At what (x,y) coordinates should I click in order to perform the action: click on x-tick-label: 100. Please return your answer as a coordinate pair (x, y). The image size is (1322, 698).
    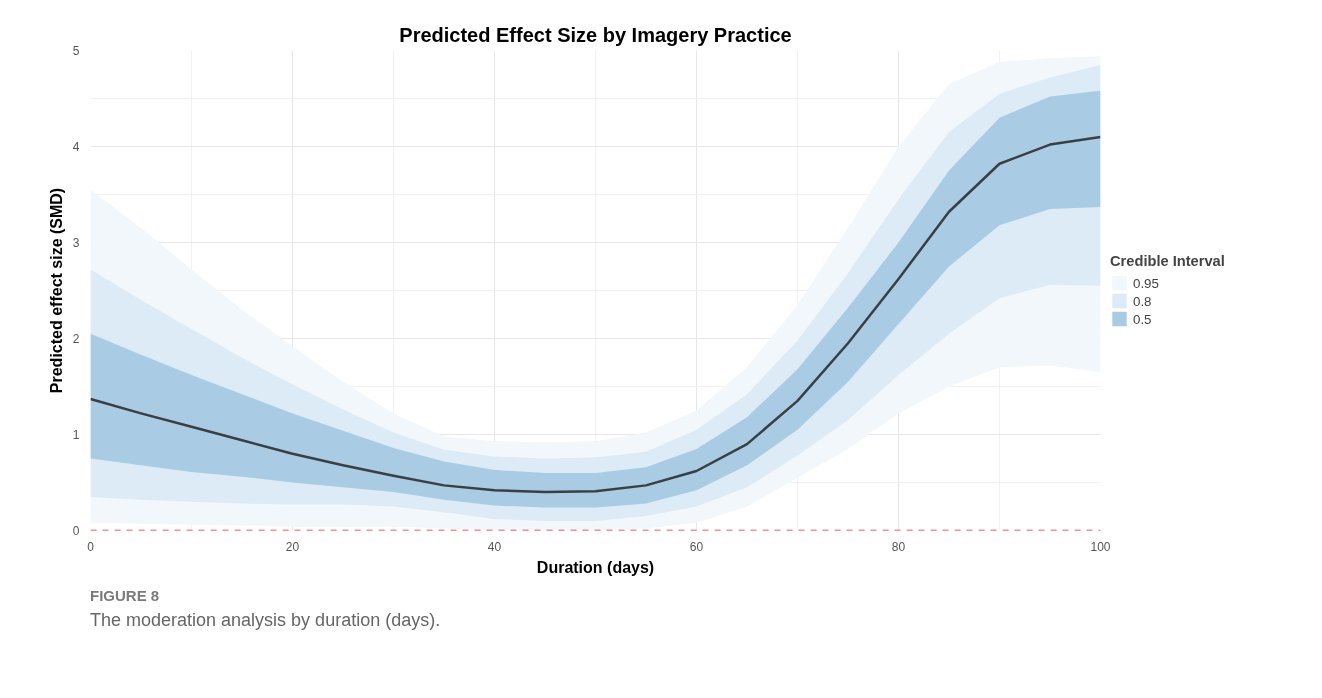
    Looking at the image, I should click on (1100, 546).